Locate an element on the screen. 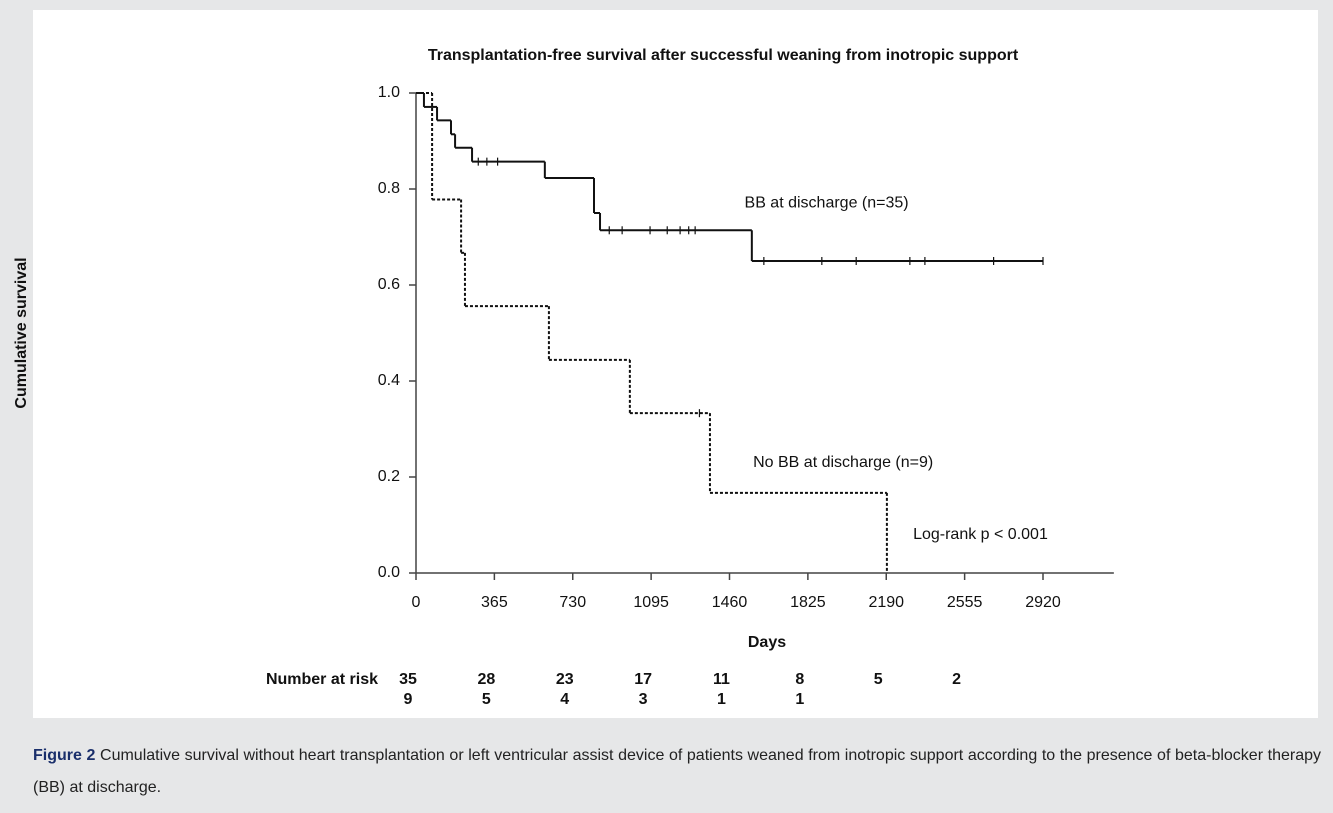 This screenshot has height=813, width=1333. y-tick-label: 0.6 is located at coordinates (389, 284).